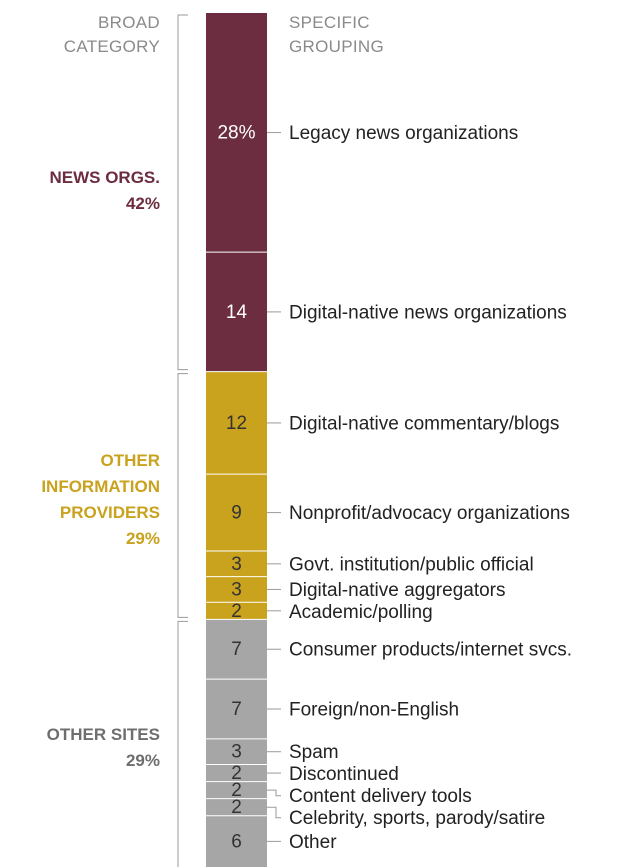 The width and height of the screenshot is (635, 867). Describe the element at coordinates (313, 842) in the screenshot. I see `segment-grouping-label: Other` at that location.